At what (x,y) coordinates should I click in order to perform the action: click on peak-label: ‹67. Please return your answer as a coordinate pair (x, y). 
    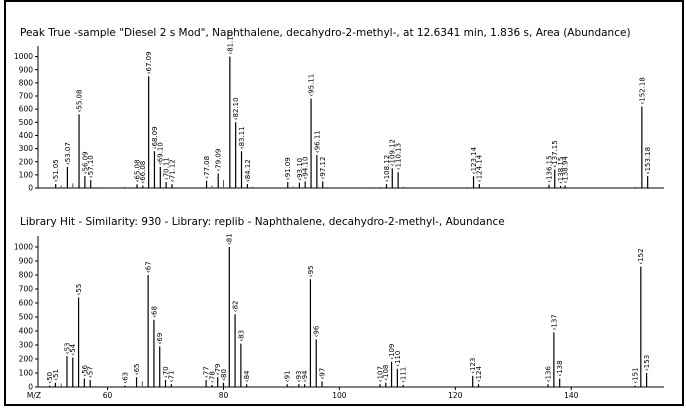
    Looking at the image, I should click on (149, 267).